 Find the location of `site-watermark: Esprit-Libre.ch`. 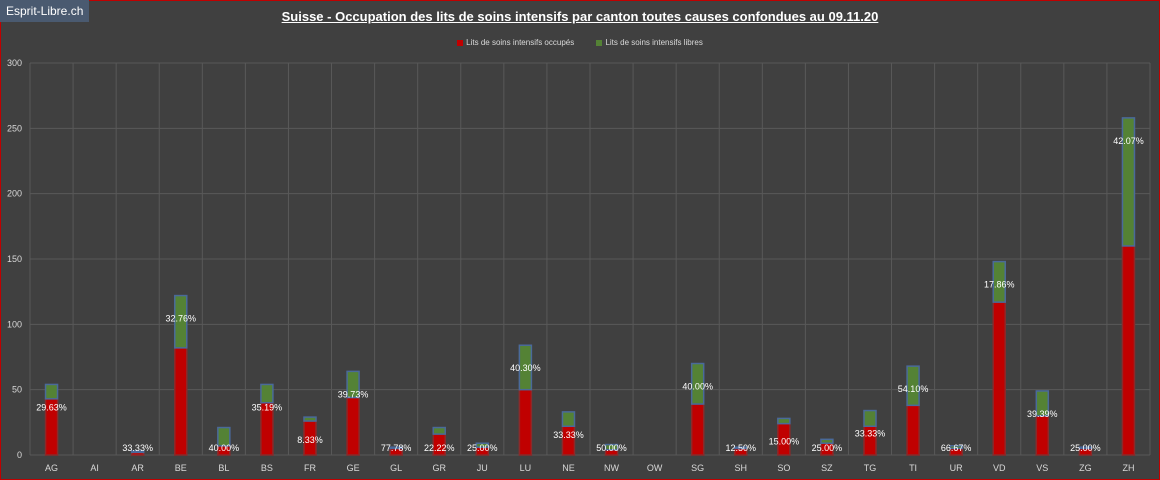

site-watermark: Esprit-Libre.ch is located at coordinates (45, 11).